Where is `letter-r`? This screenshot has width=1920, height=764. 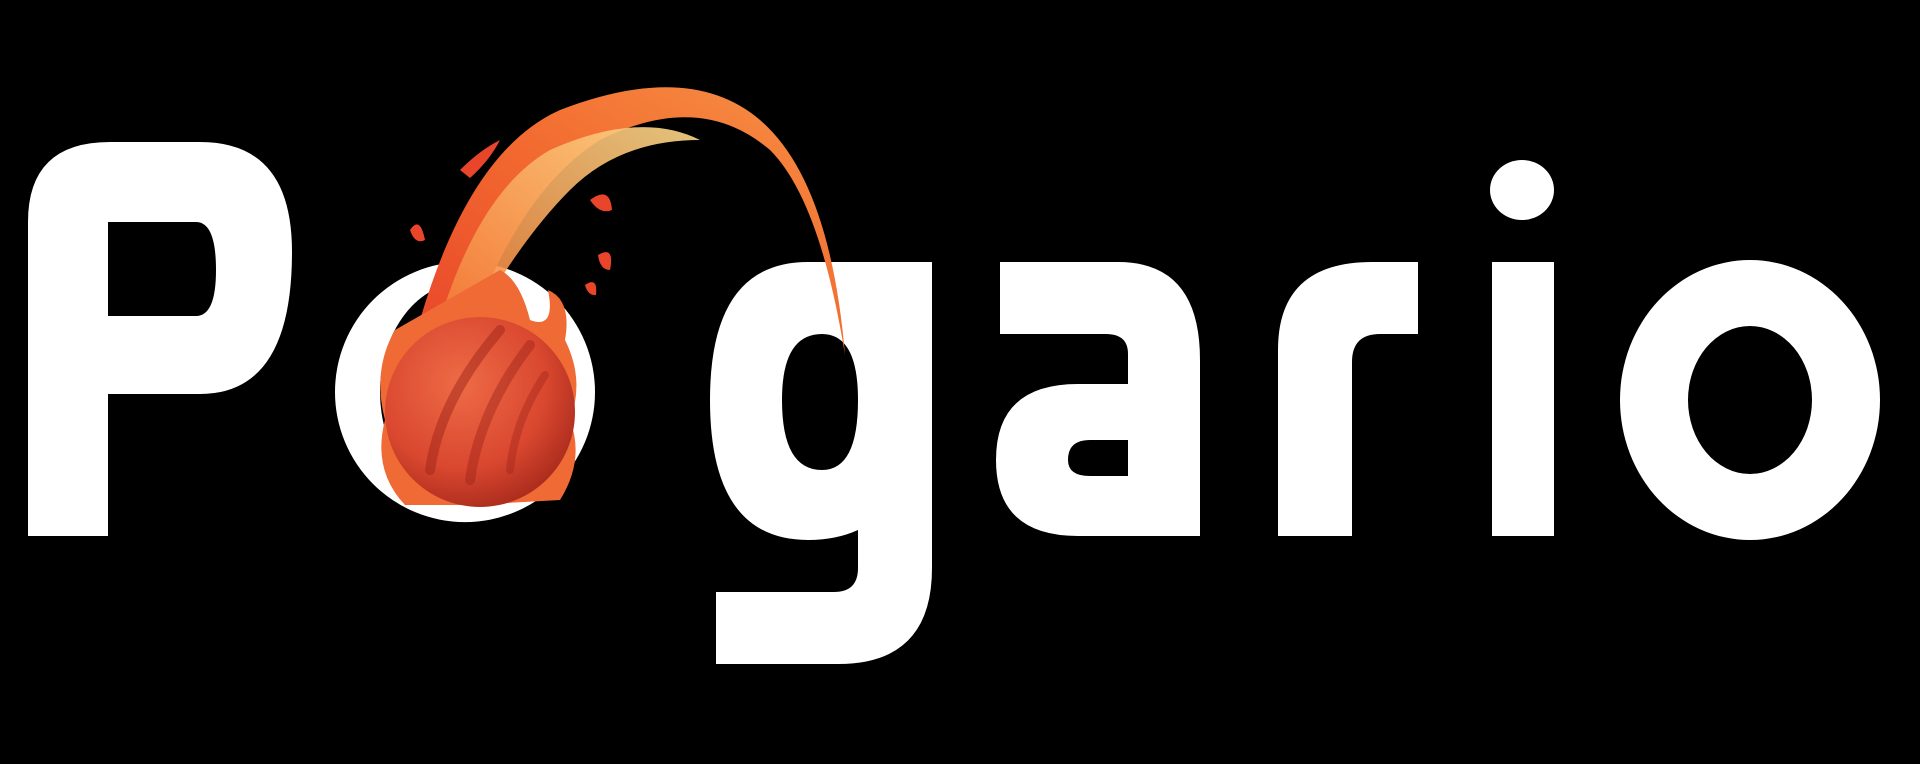 letter-r is located at coordinates (1348, 399).